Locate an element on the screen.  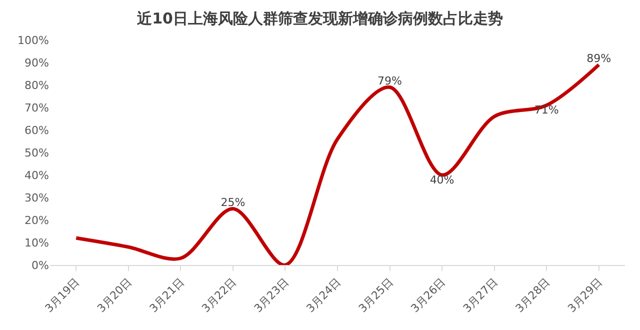
chart-title: 近10日上海风险人群筛查发现新增确诊病例数占比走势 is located at coordinates (319, 19).